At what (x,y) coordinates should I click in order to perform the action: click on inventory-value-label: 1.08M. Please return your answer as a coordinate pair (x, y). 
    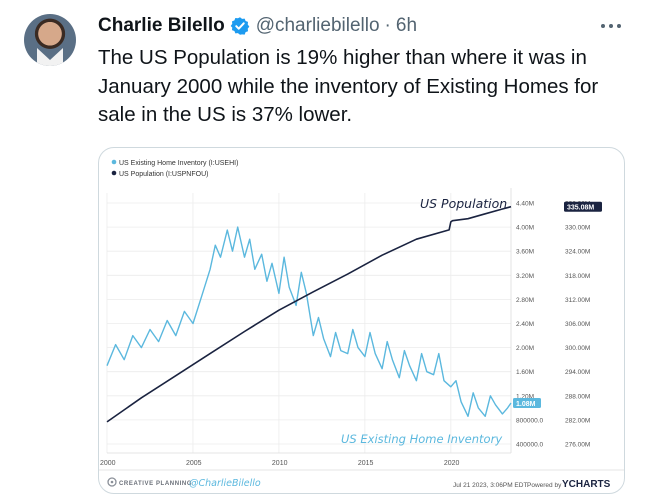
    Looking at the image, I should click on (526, 404).